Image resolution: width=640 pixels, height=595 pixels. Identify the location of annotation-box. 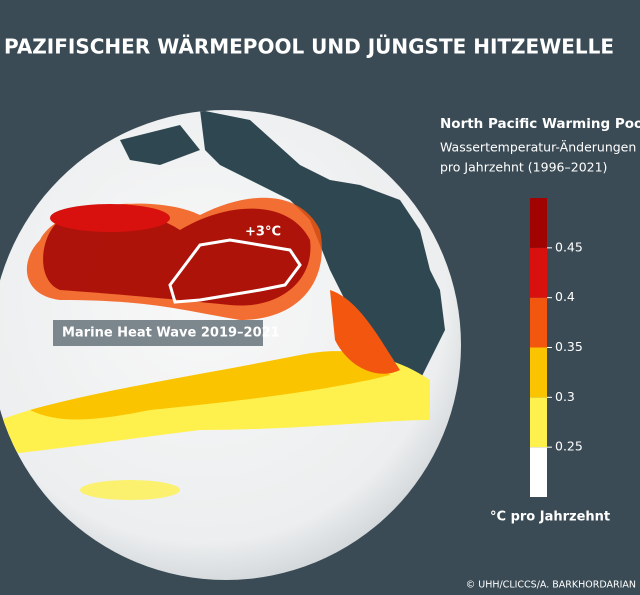
(158, 333).